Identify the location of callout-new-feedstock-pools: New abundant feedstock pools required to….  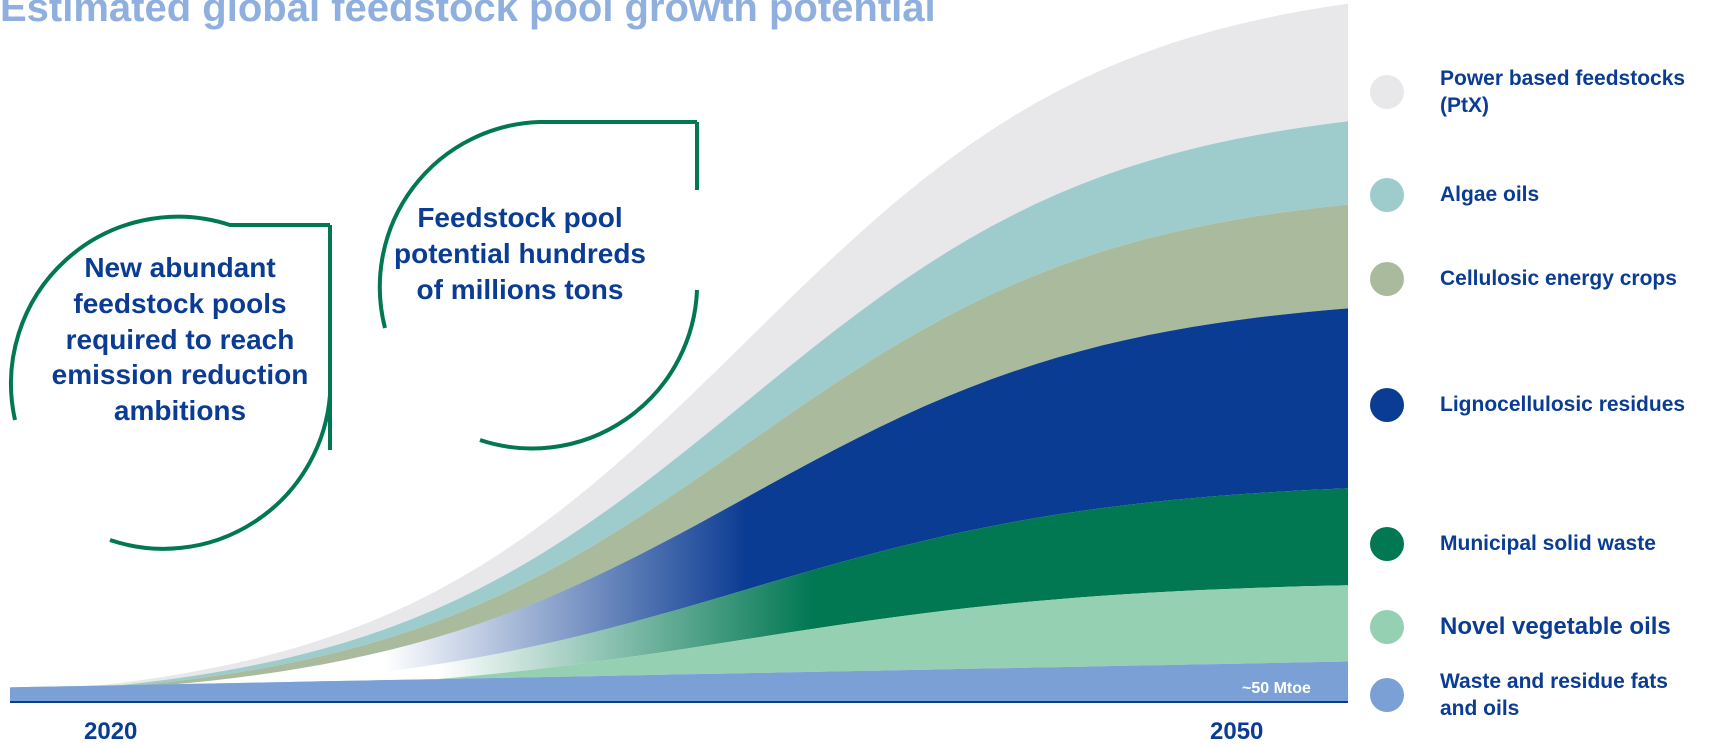
(180, 339).